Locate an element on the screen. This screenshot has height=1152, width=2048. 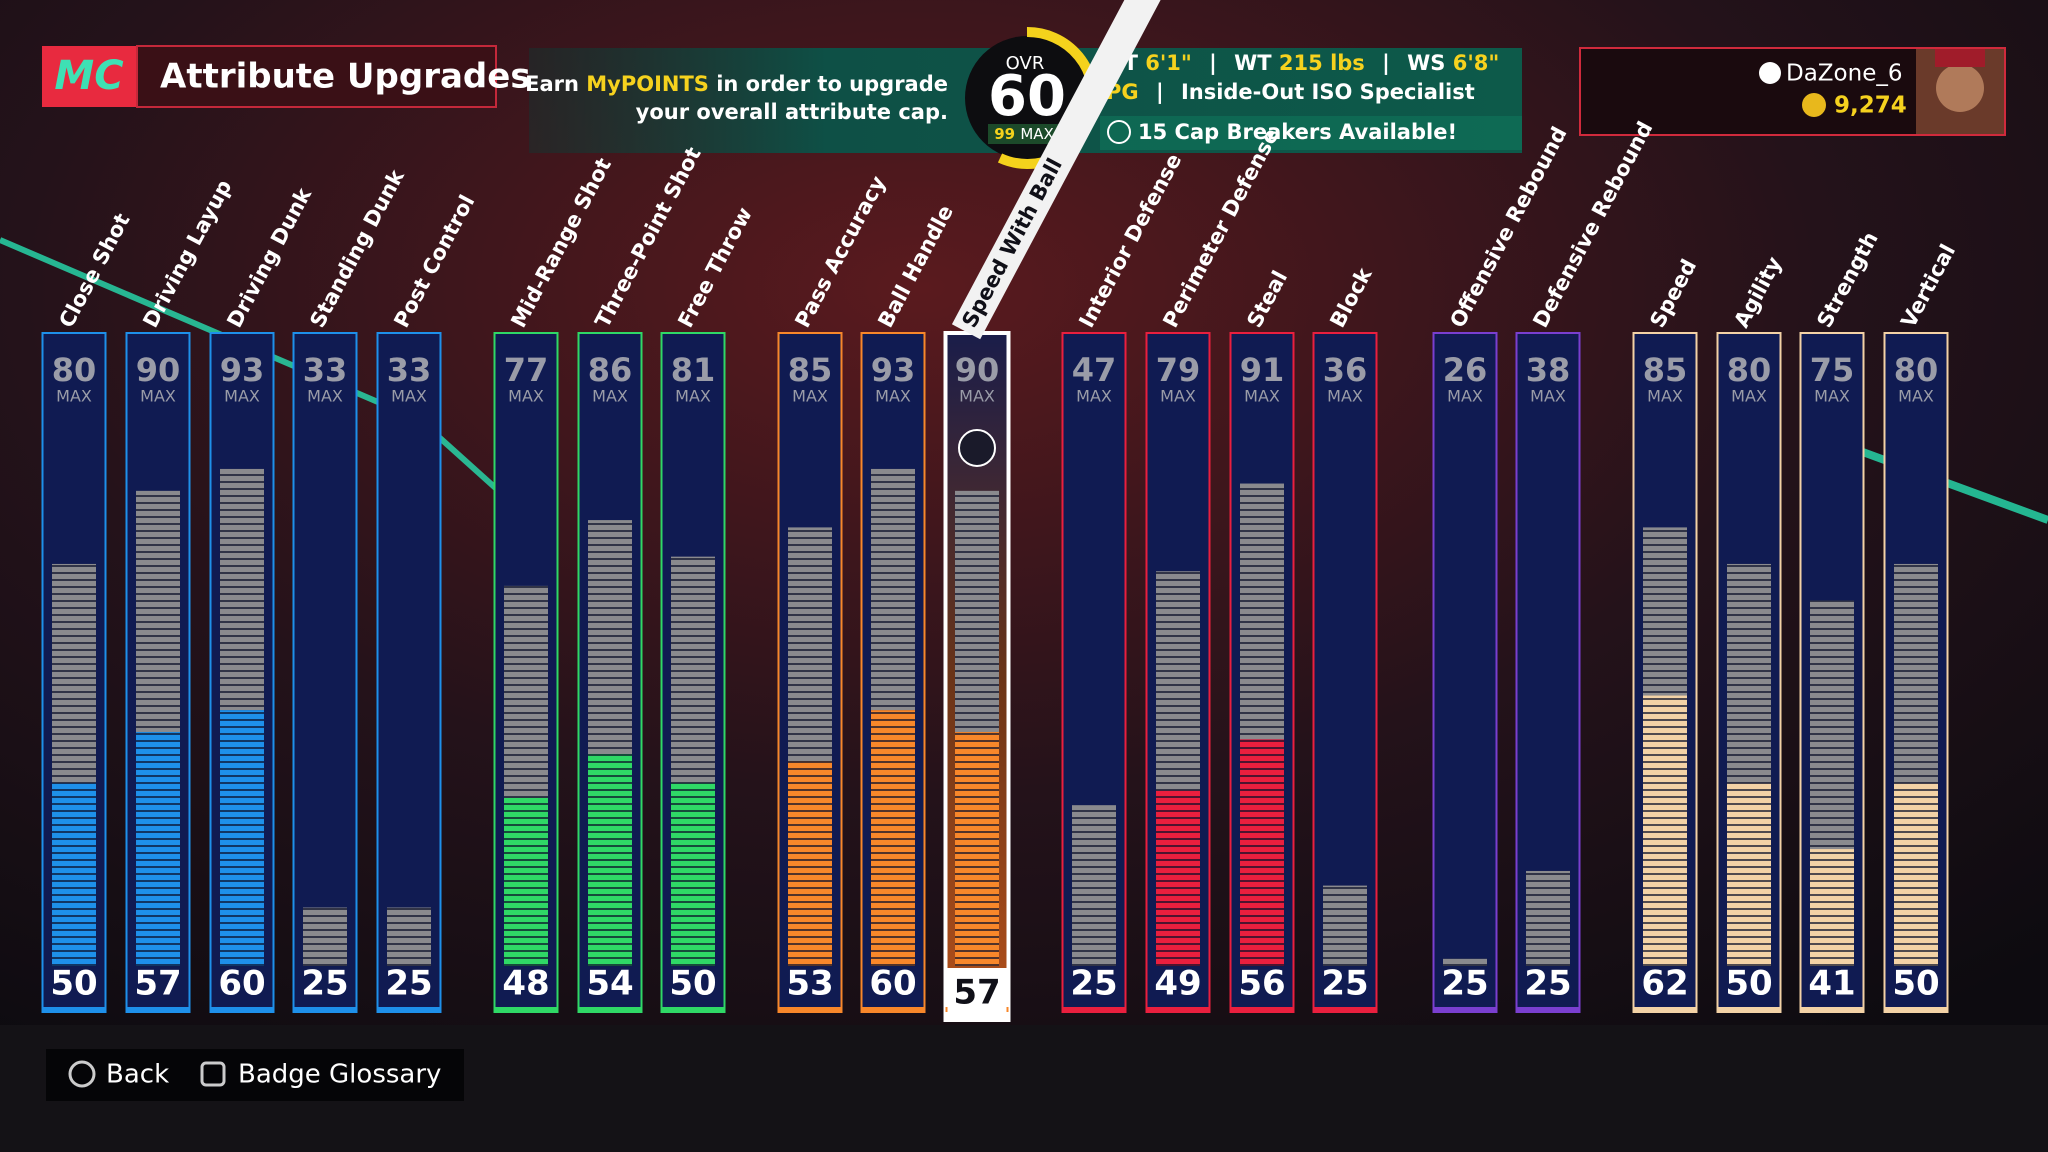
max-value: 86 is located at coordinates (610, 370).